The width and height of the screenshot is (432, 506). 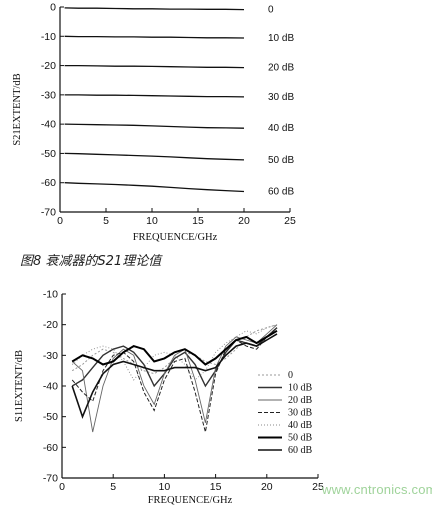 I want to click on series-label: 40 dB, so click(x=281, y=128).